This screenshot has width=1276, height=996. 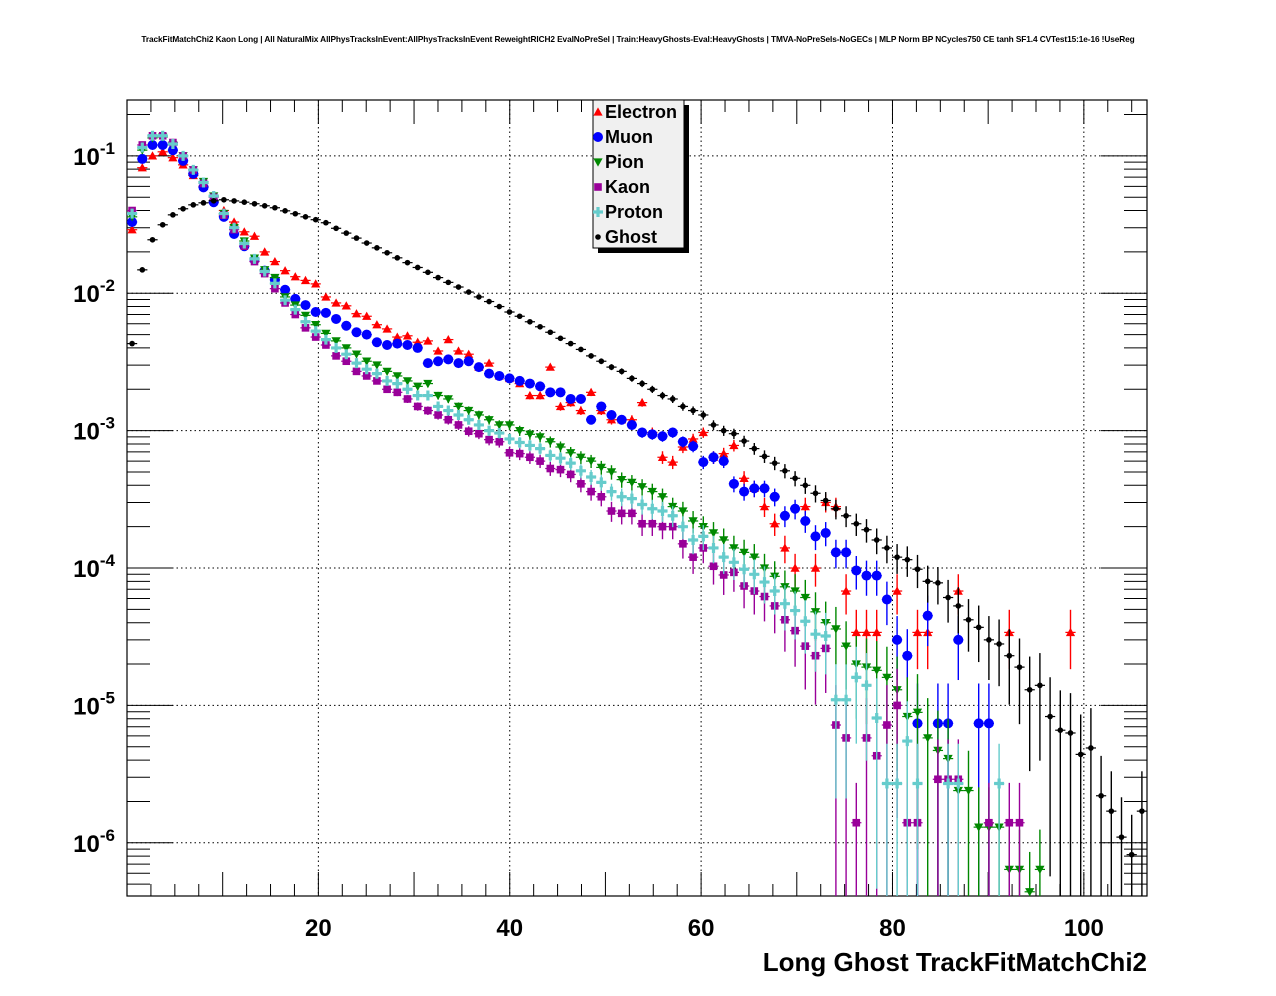 I want to click on x-tick-label: 40, so click(x=509, y=928).